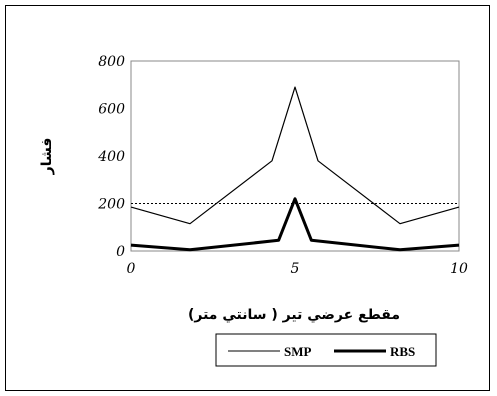  Describe the element at coordinates (459, 269) in the screenshot. I see `x-tick-label: 10` at that location.